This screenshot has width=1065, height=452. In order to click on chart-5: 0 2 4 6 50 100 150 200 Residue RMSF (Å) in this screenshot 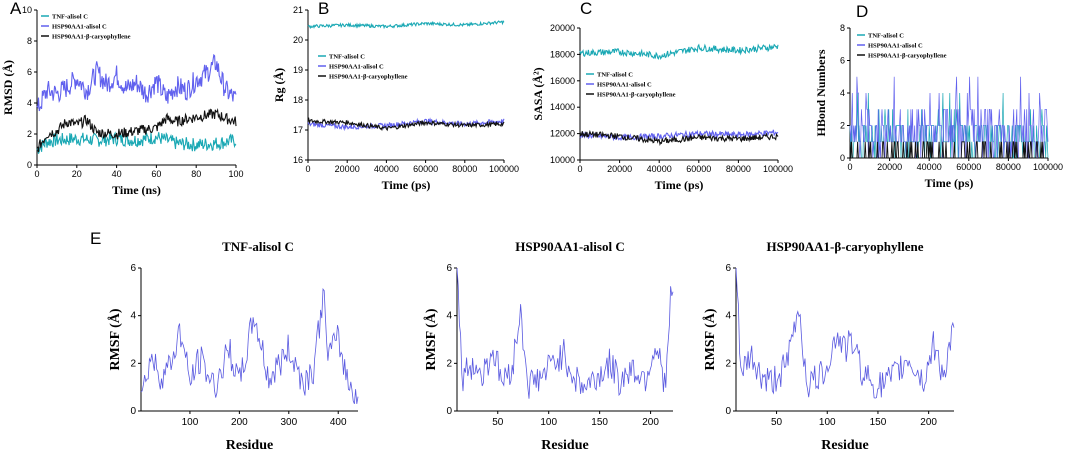, I will do `click(548, 357)`.